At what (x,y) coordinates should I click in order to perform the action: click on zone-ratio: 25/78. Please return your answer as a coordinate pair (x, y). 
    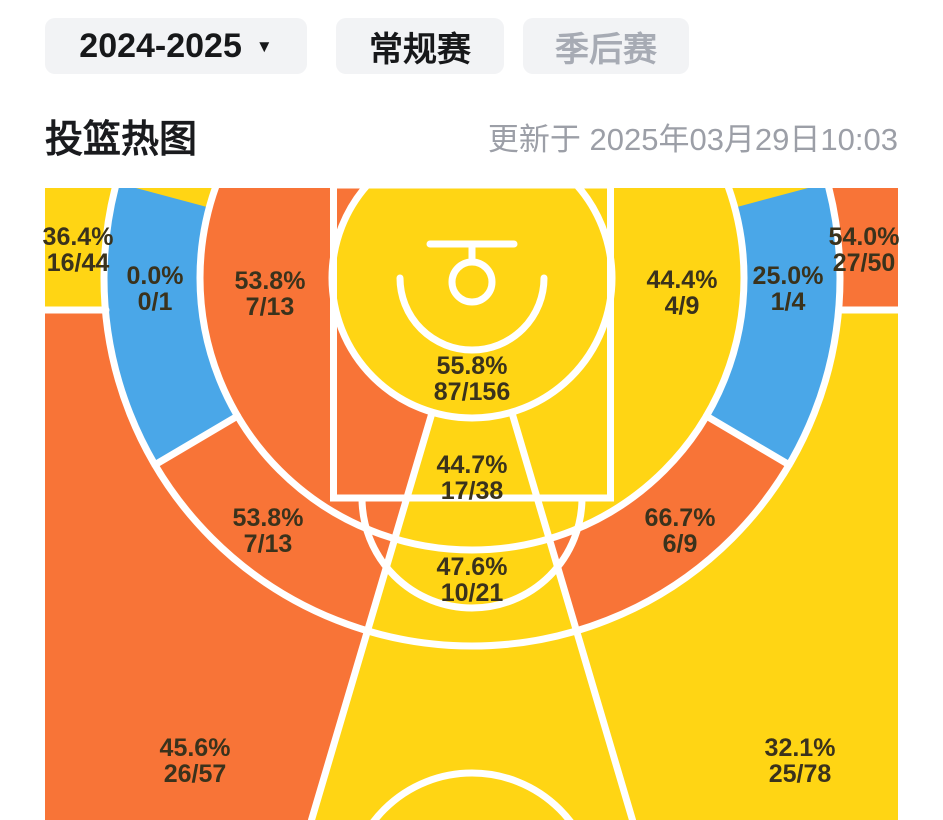
    Looking at the image, I should click on (800, 774).